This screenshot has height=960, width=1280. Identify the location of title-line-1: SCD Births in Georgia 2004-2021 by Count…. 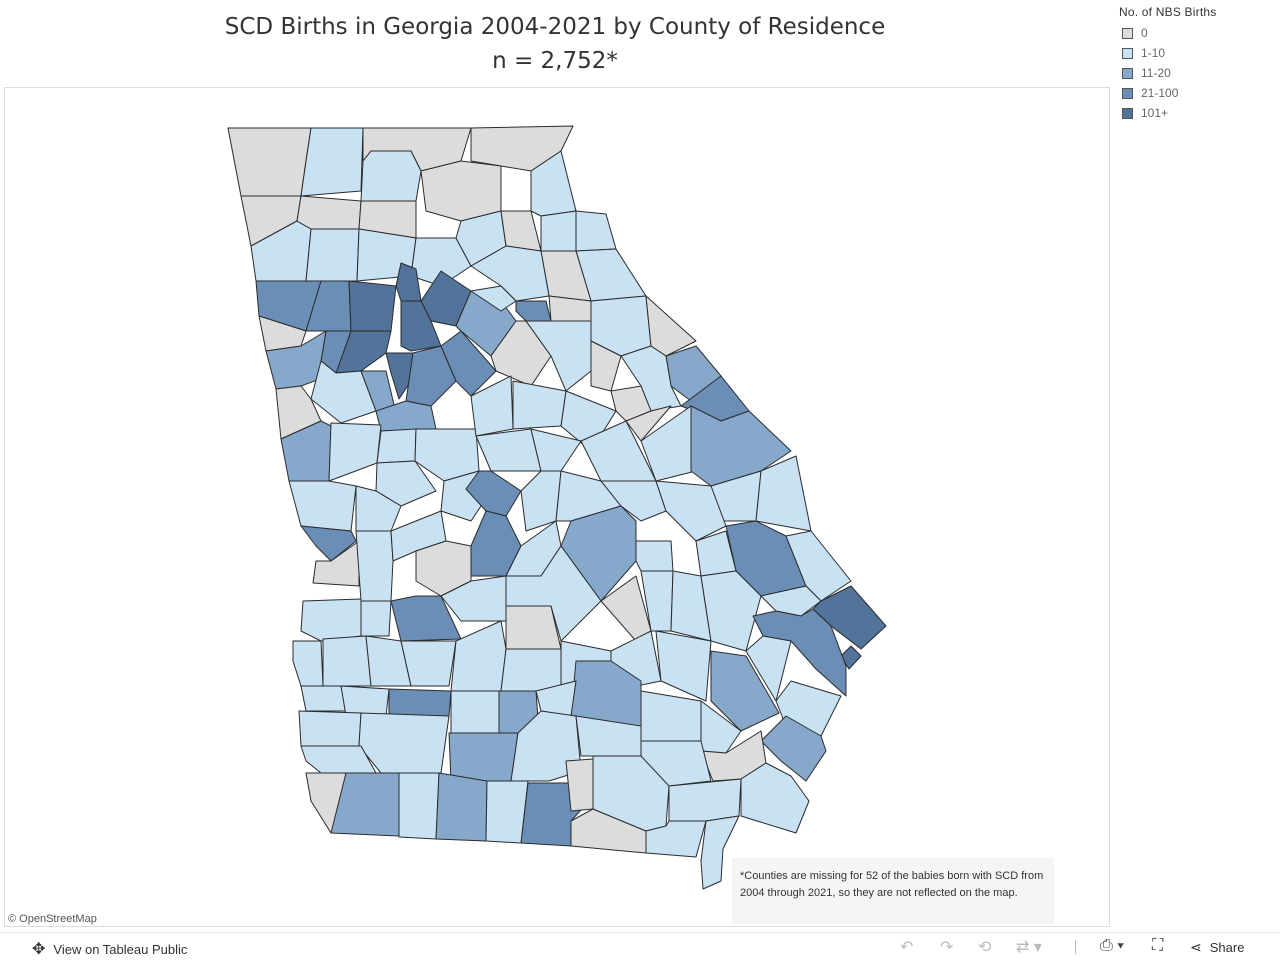
(555, 27).